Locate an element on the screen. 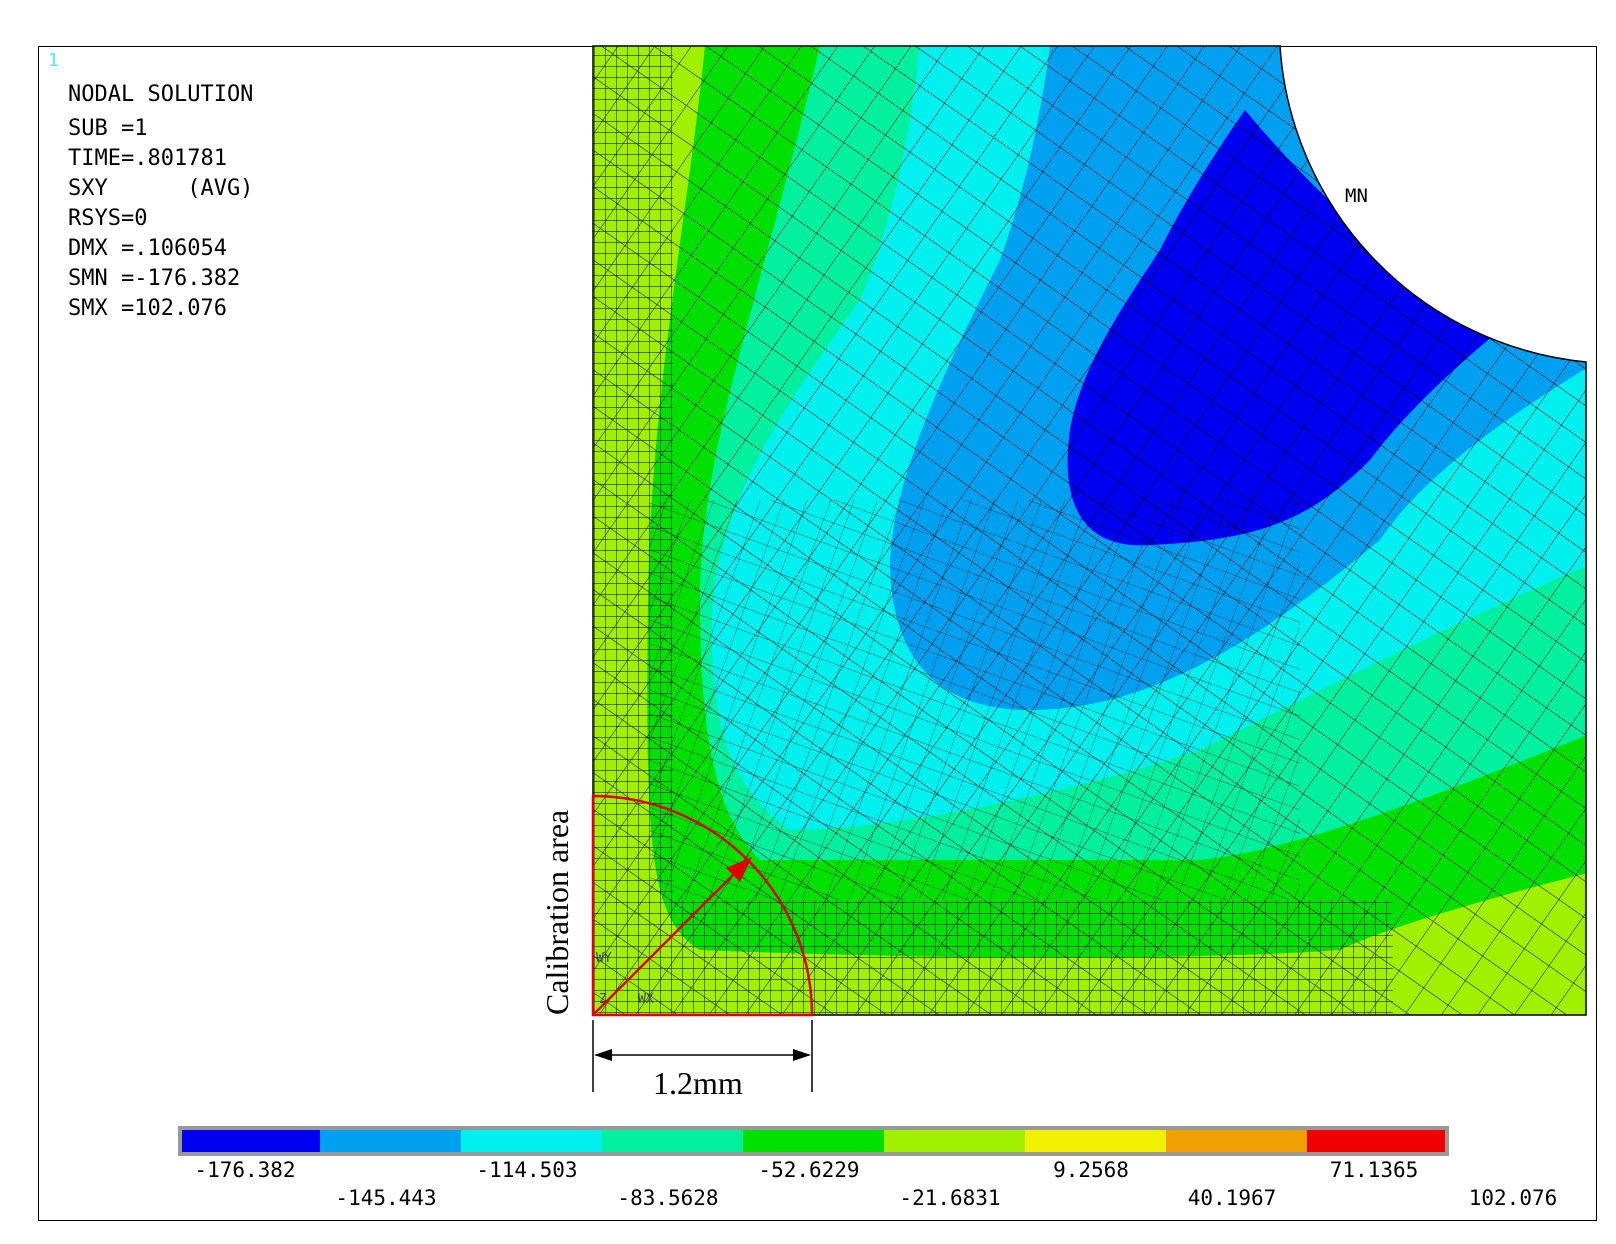 The width and height of the screenshot is (1616, 1244). mesh-fine-left is located at coordinates (633, 530).